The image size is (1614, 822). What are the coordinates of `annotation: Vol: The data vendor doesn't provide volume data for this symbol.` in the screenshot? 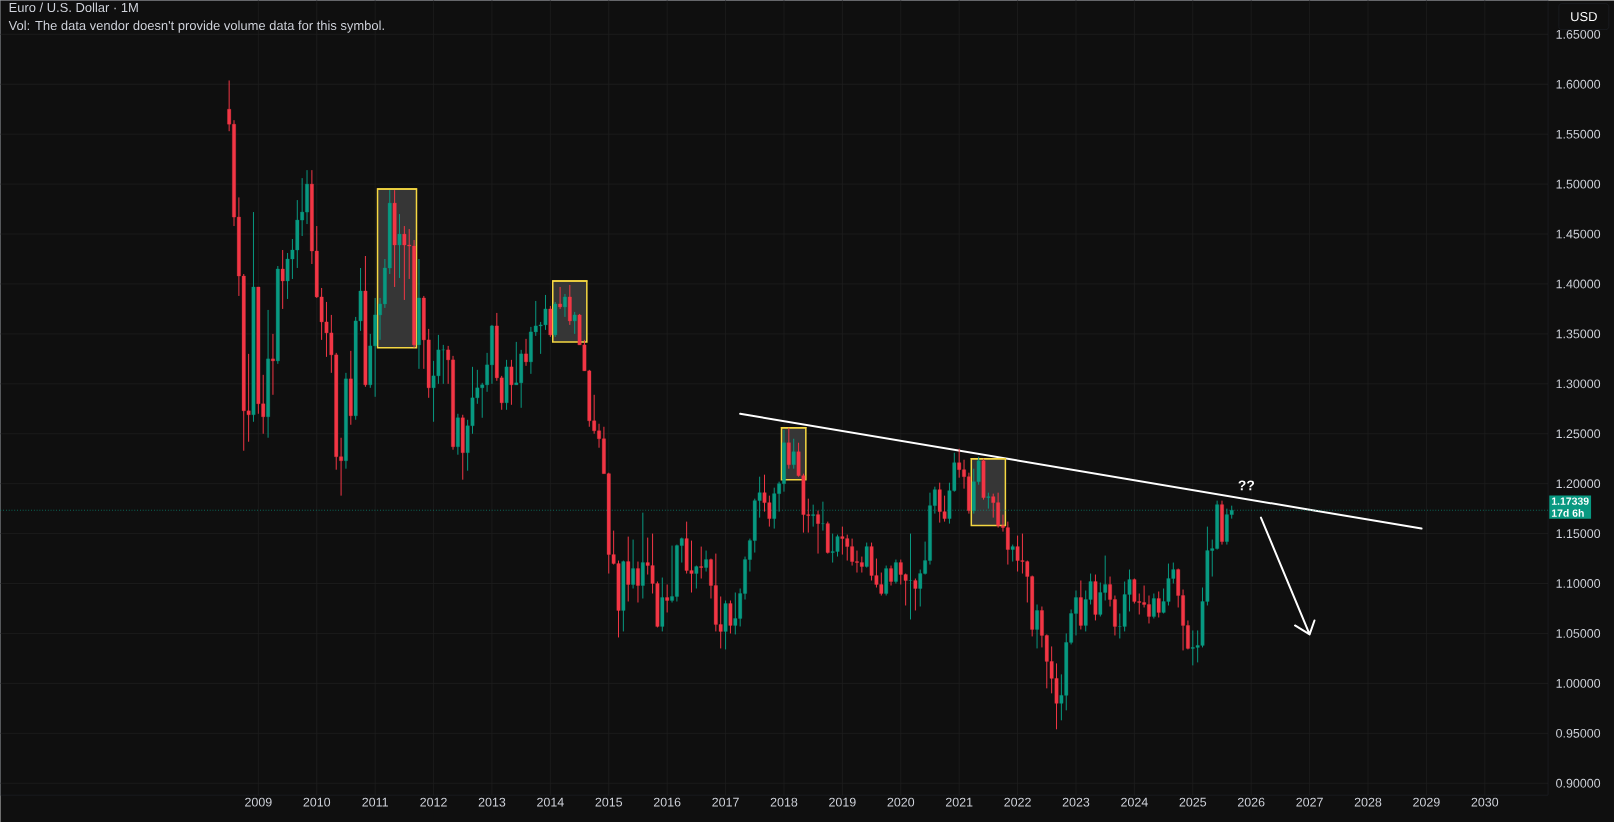 It's located at (196, 26).